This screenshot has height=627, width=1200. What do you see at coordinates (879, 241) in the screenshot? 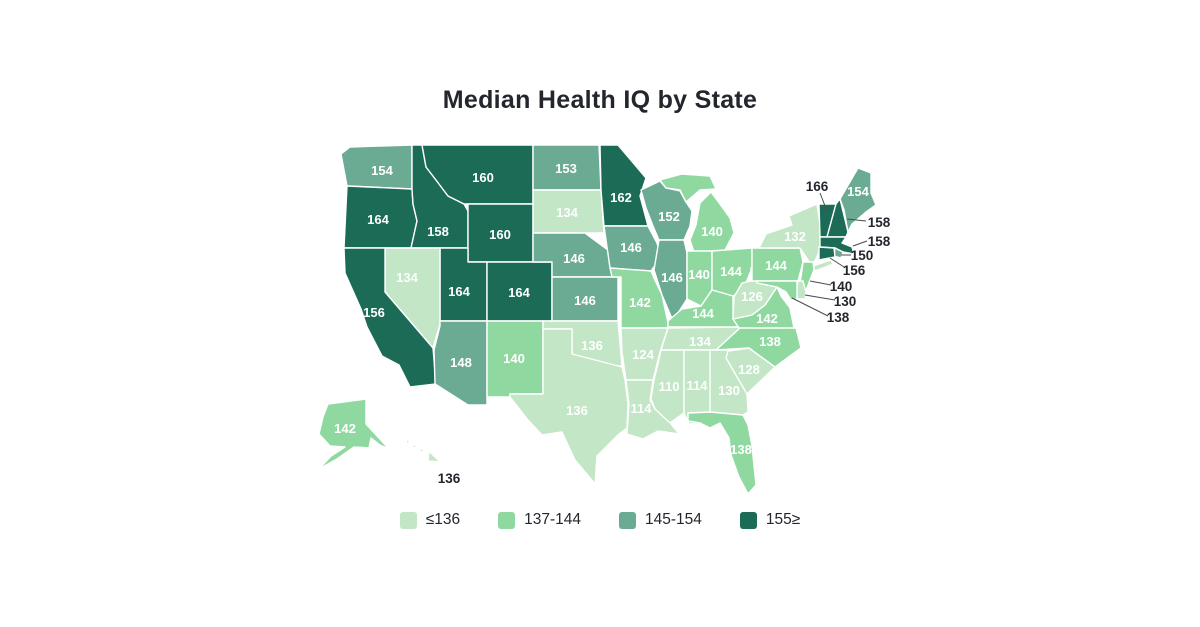
I see `callout-value-label-ma: 158` at bounding box center [879, 241].